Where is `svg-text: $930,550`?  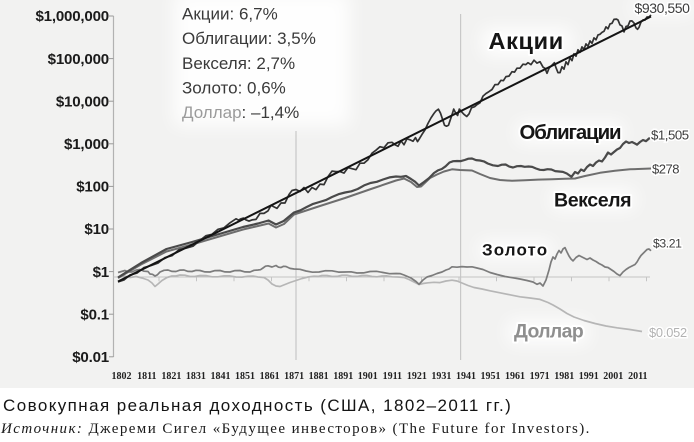
svg-text: $930,550 is located at coordinates (663, 8).